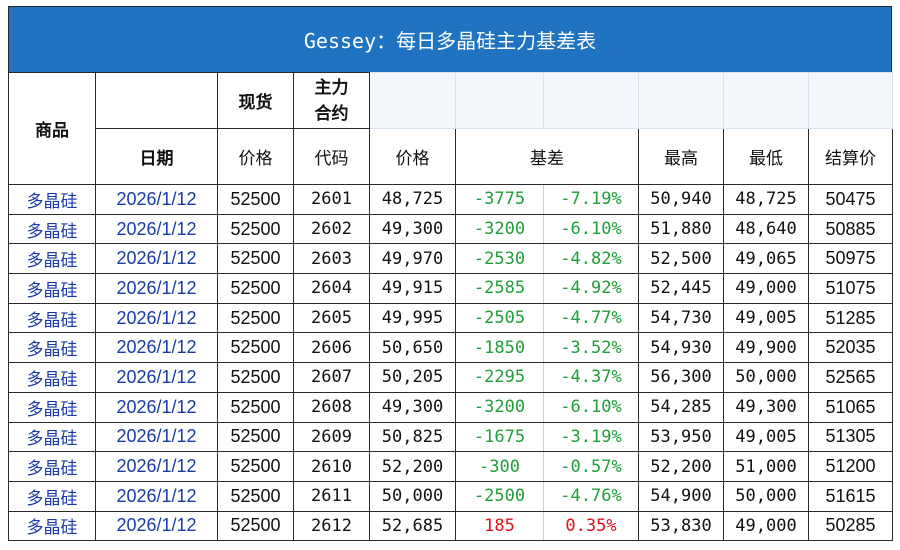 Image resolution: width=900 pixels, height=550 pixels. Describe the element at coordinates (681, 259) in the screenshot. I see `high-cell: 52,500` at that location.